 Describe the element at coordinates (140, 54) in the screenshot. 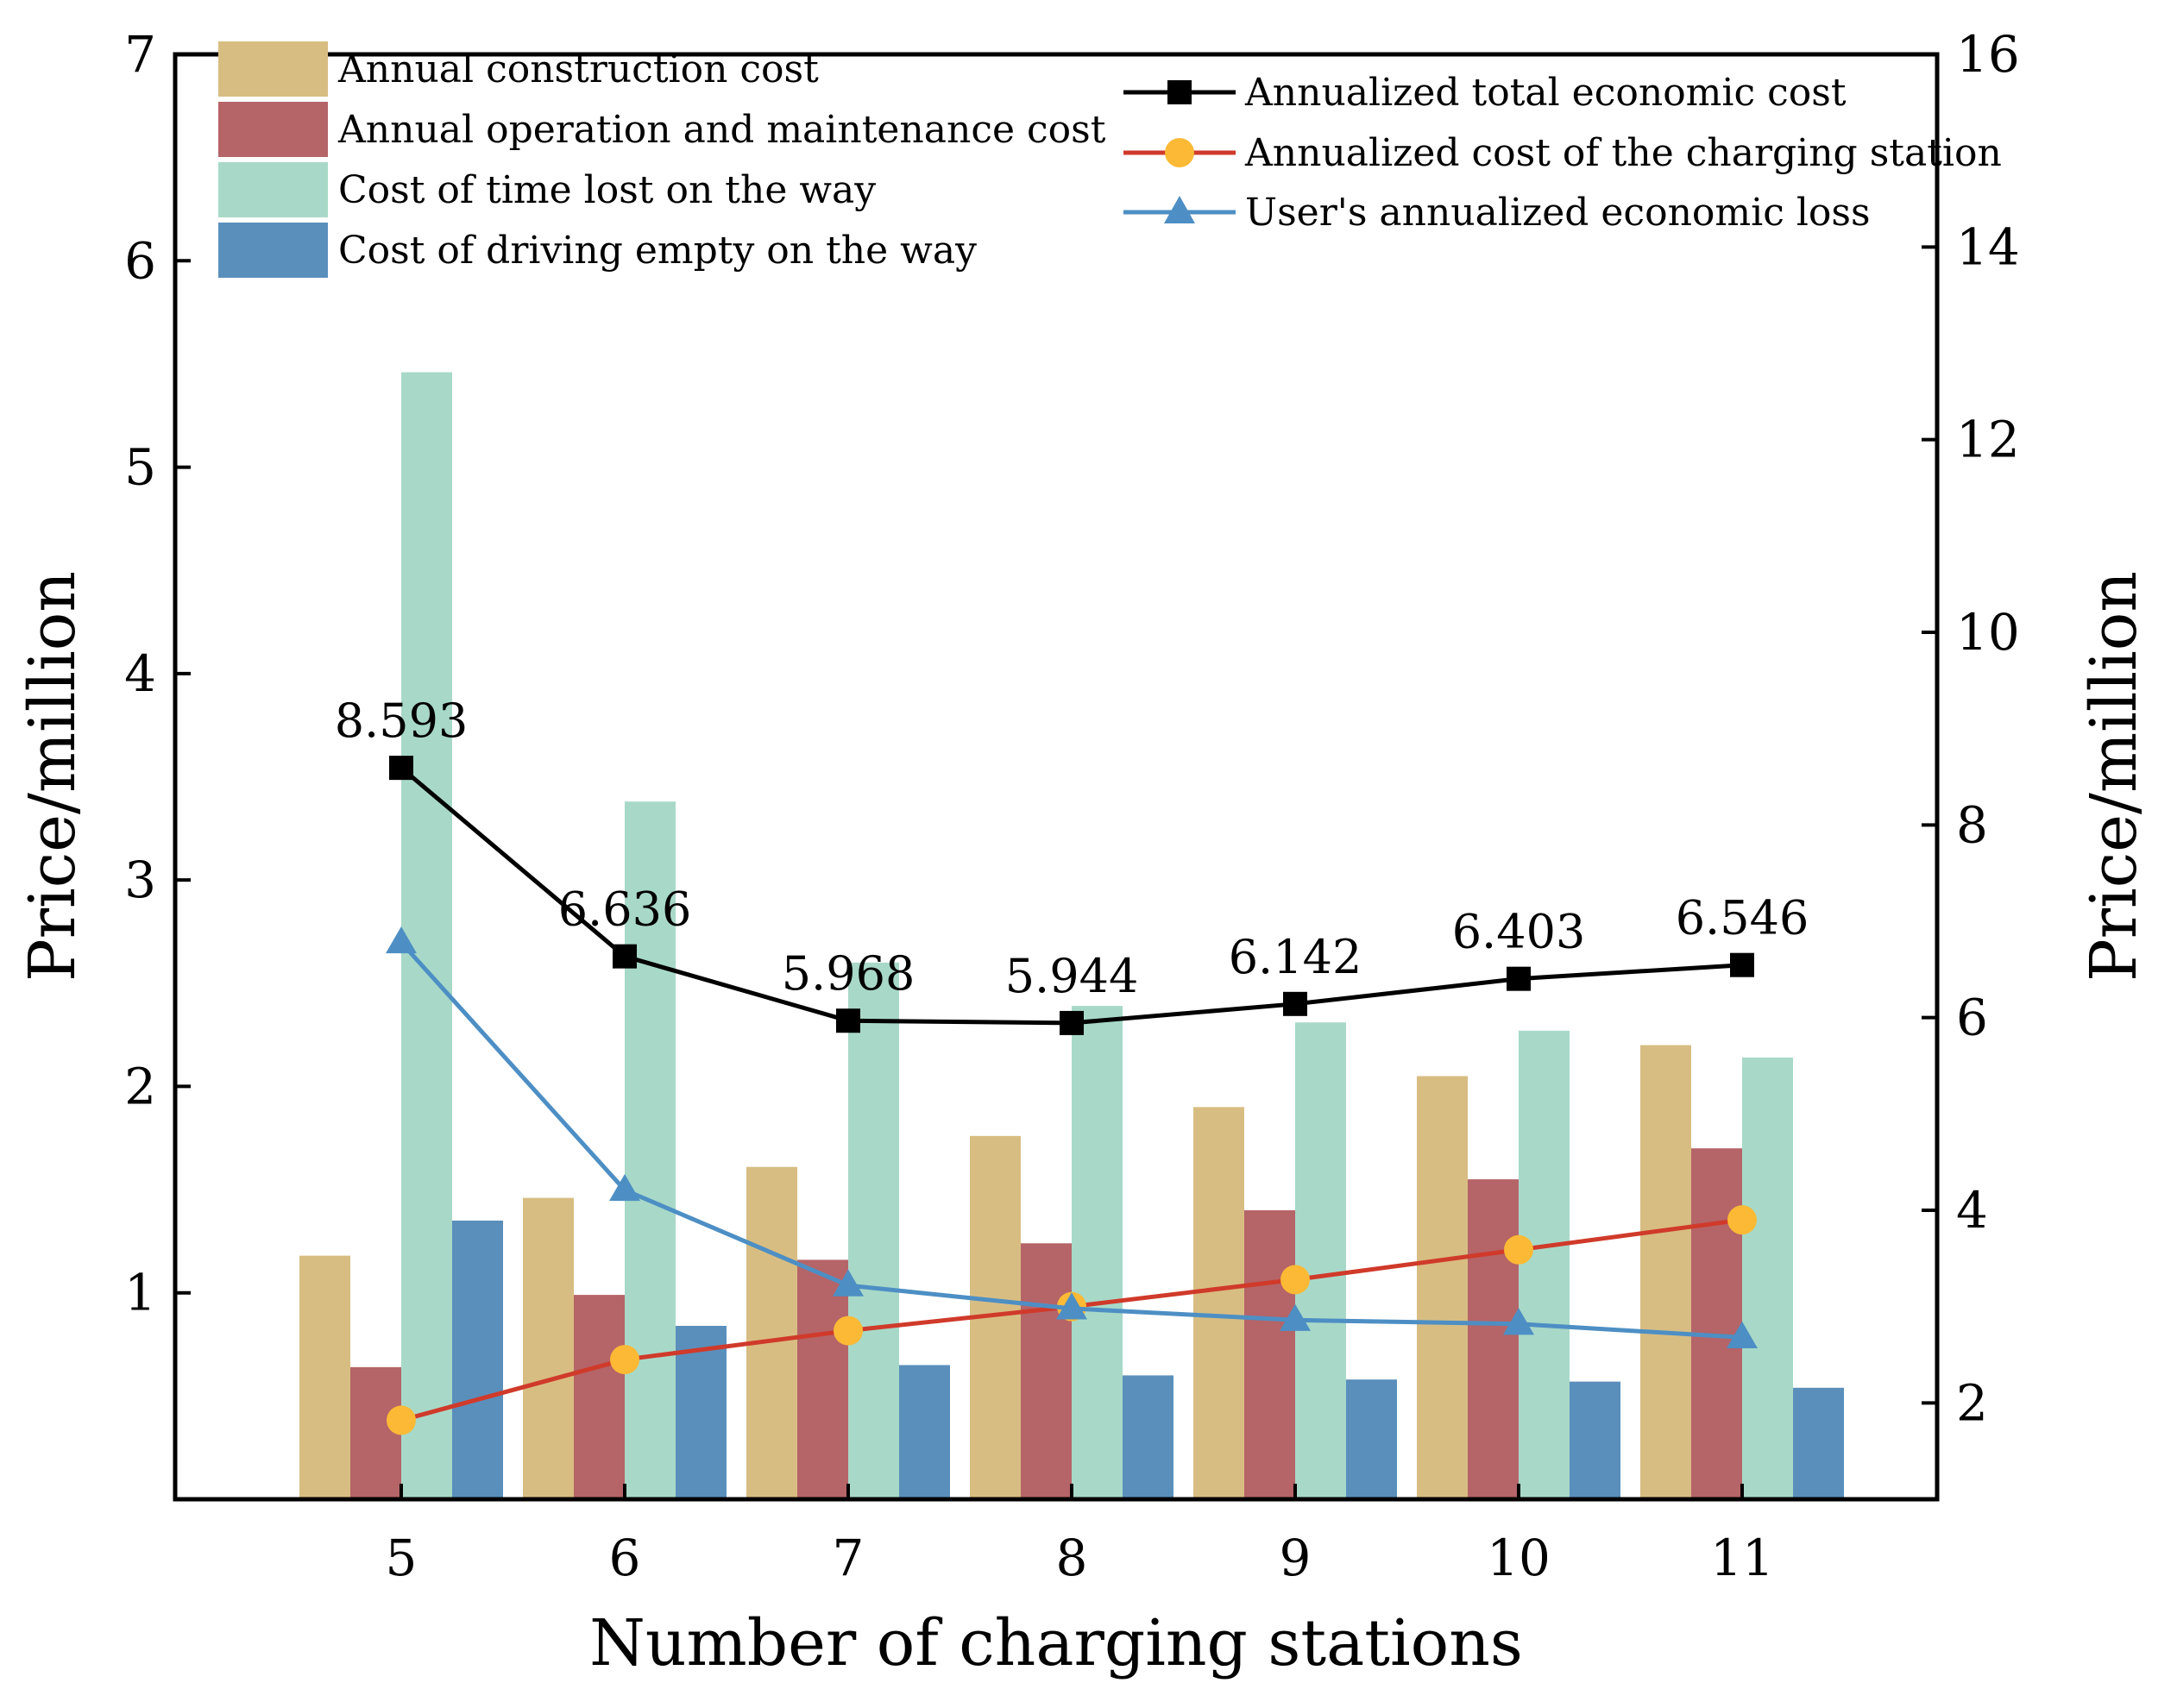

I see `y-tick-label: 7` at that location.